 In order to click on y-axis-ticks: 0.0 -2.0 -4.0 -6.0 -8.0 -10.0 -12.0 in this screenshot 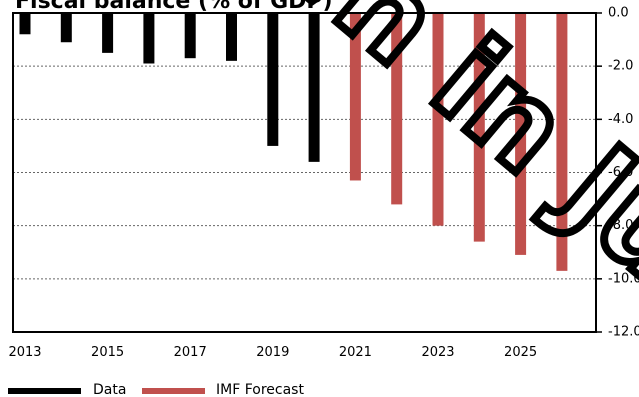, I will do `click(617, 173)`.